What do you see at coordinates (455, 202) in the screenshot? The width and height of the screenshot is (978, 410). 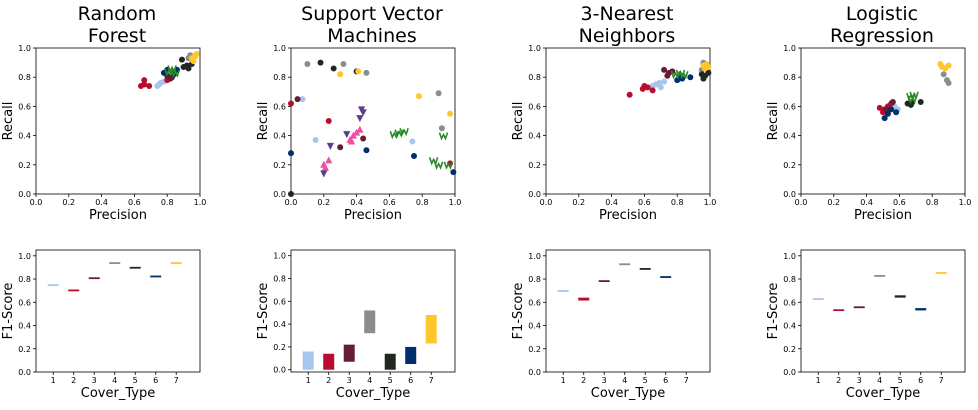 I see `x-tick-label: 1.0` at bounding box center [455, 202].